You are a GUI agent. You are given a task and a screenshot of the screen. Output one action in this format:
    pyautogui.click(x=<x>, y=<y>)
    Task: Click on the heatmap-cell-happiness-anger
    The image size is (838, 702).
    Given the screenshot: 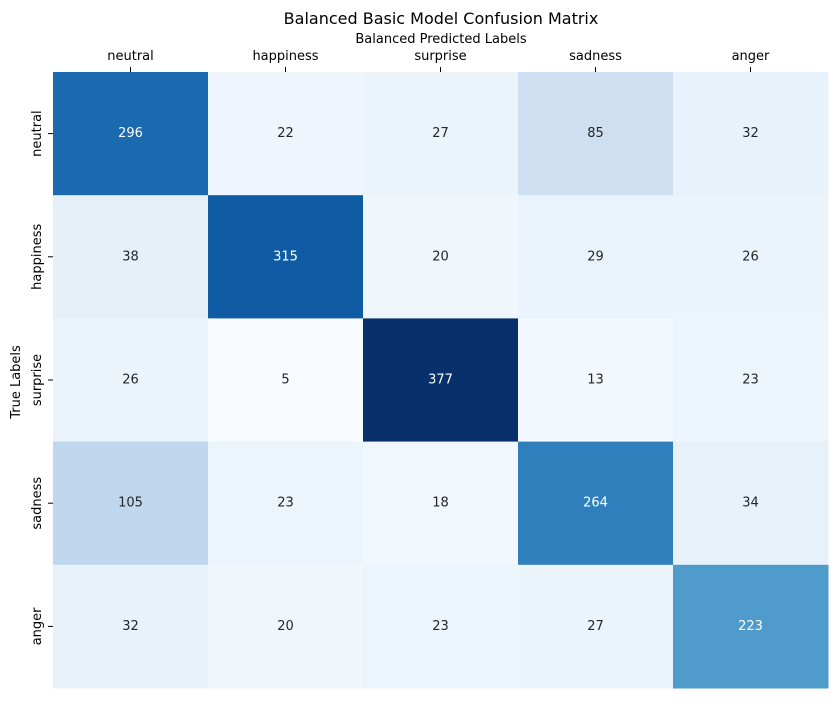 What is the action you would take?
    pyautogui.click(x=751, y=257)
    